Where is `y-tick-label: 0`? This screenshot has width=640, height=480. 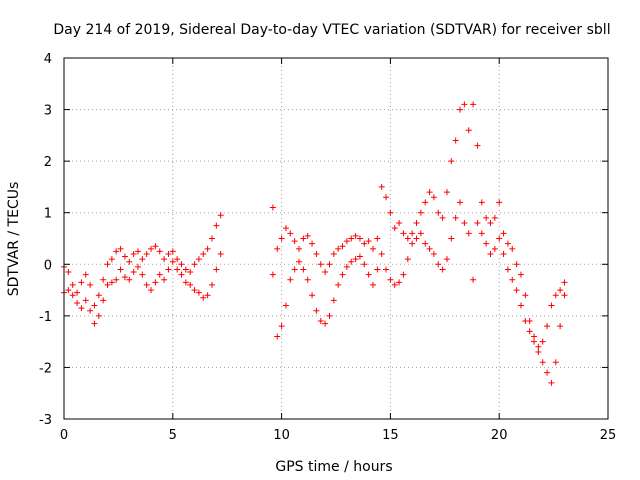 y-tick-label: 0 is located at coordinates (48, 265).